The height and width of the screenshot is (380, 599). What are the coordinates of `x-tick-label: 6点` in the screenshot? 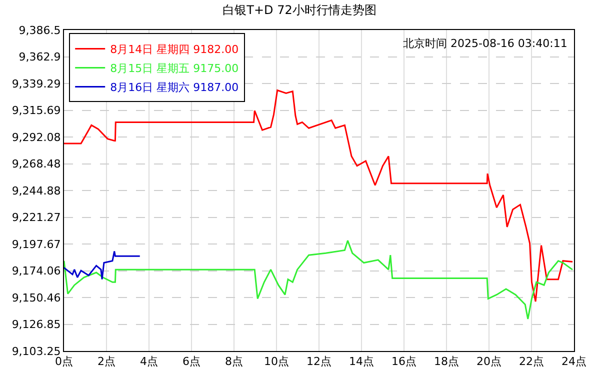 It's located at (191, 361).